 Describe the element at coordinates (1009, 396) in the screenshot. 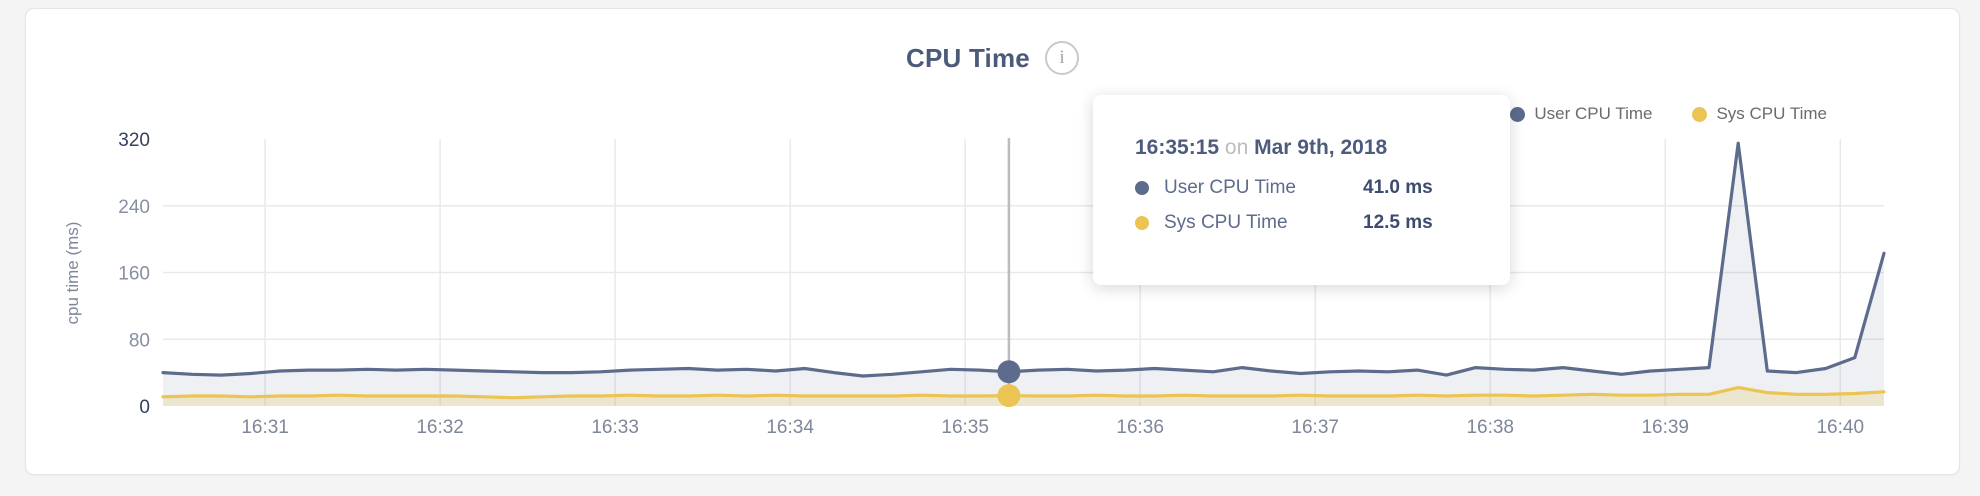

I see `sys-cpu-time-highlight-dot` at that location.